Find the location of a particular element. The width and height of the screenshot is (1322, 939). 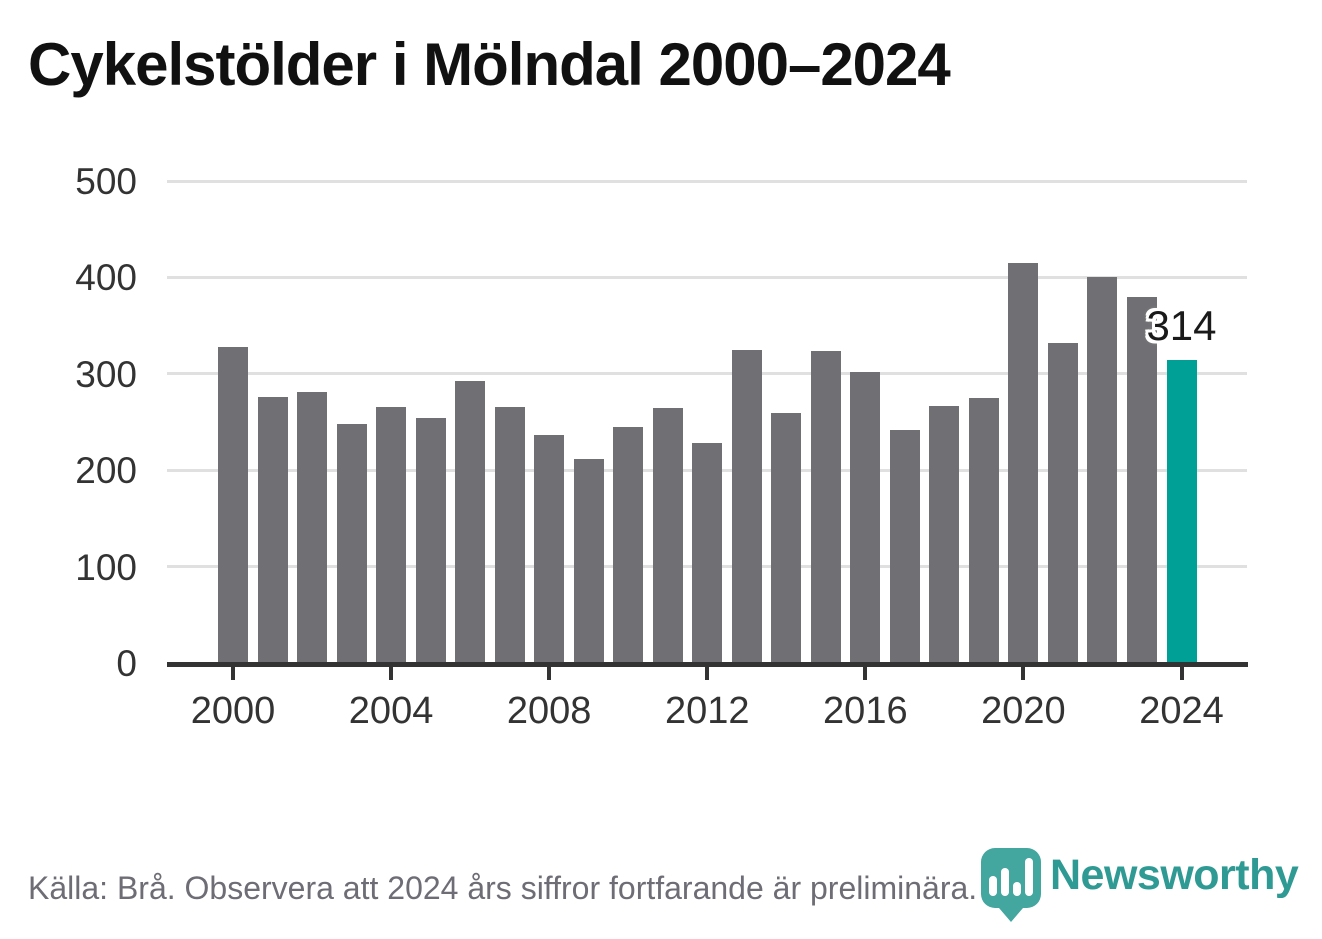

x-axis-tick-label: 2020 is located at coordinates (1023, 711).